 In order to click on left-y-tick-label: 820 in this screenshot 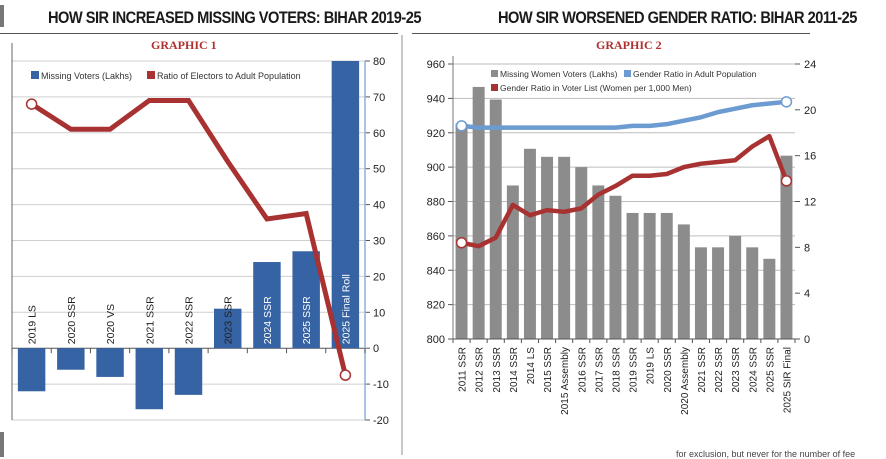, I will do `click(436, 306)`.